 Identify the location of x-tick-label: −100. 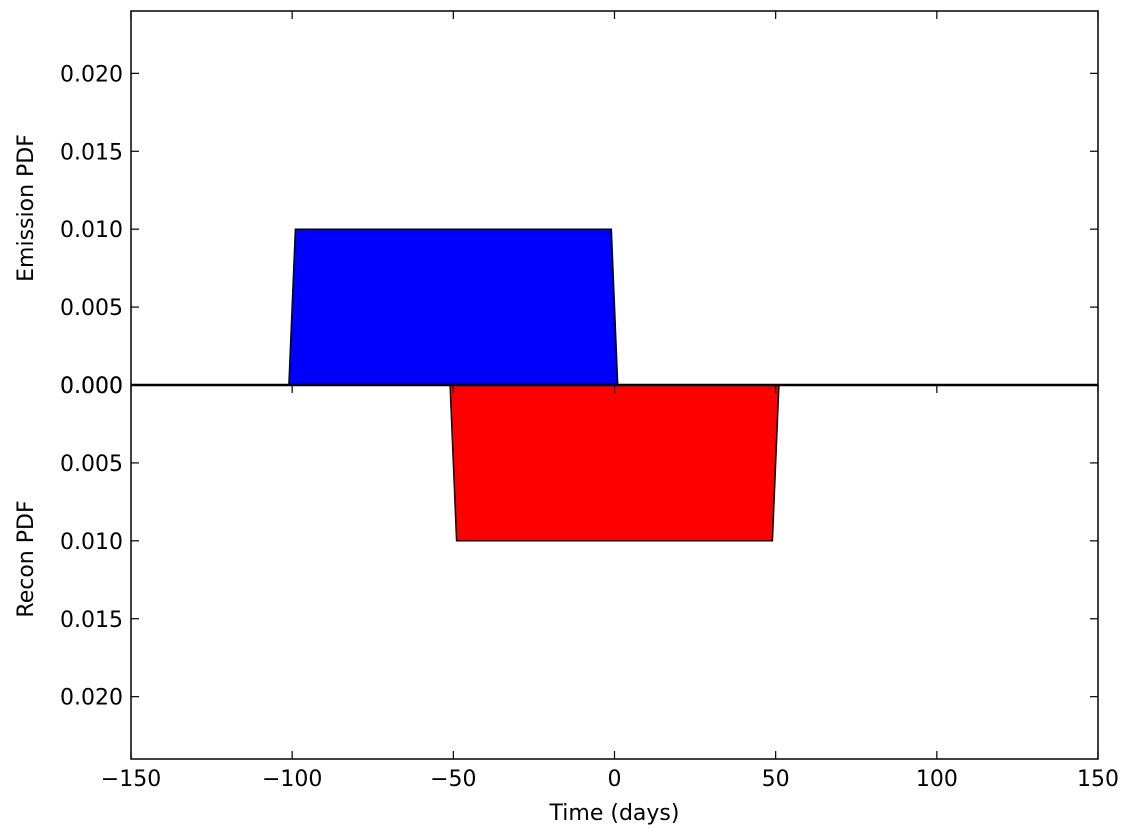
(292, 779).